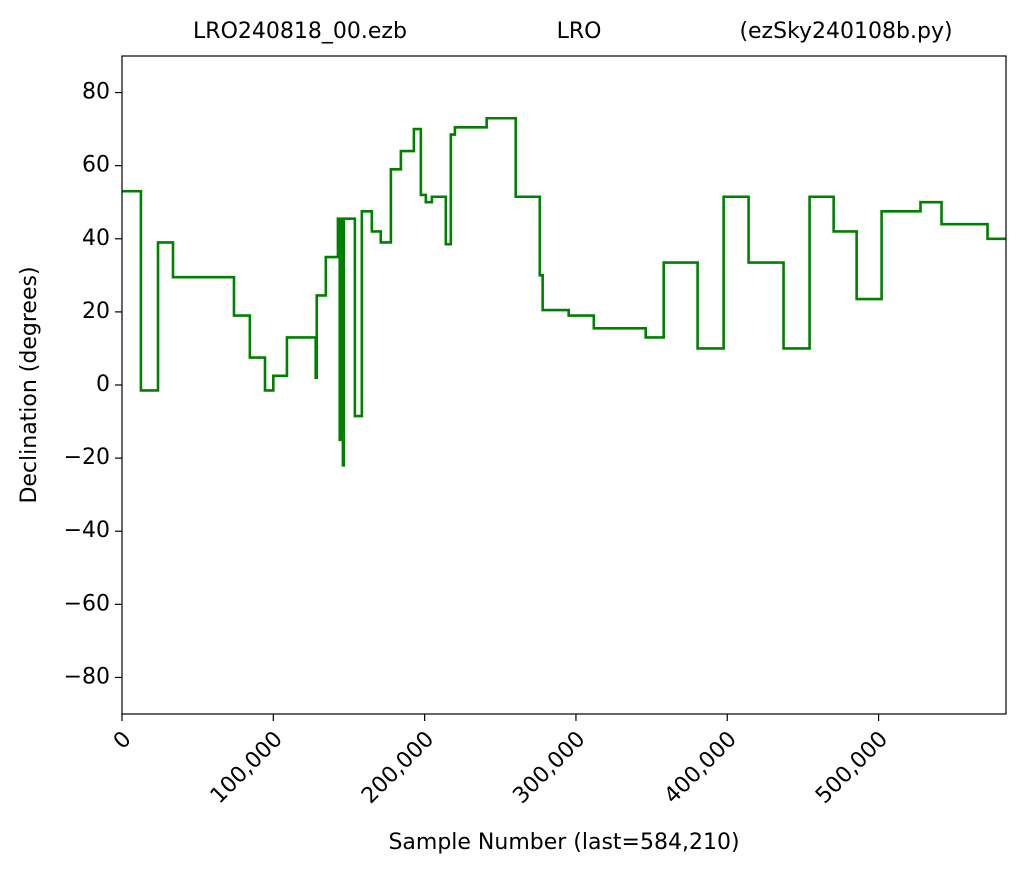 The width and height of the screenshot is (1024, 874). What do you see at coordinates (96, 311) in the screenshot?
I see `y-tick-label: 20` at bounding box center [96, 311].